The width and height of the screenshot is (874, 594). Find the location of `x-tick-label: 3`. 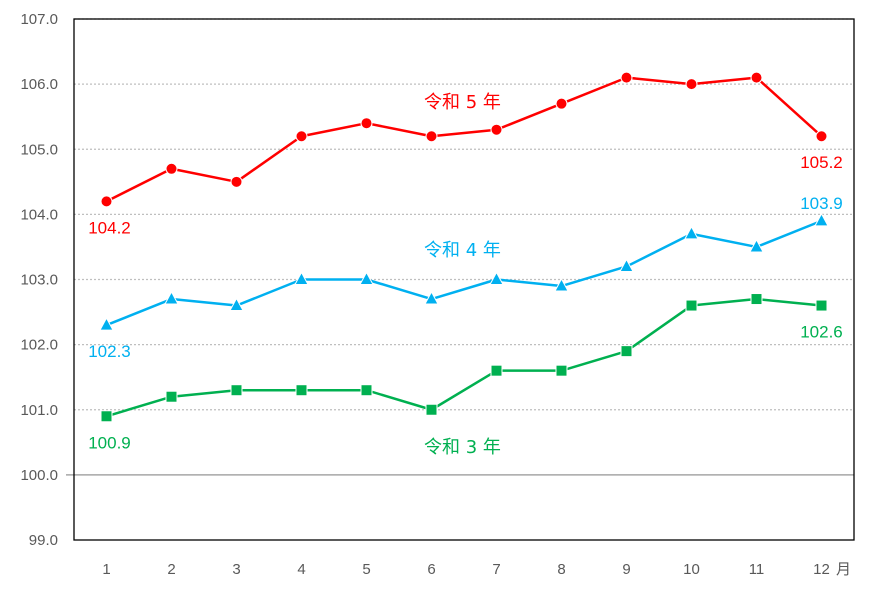

x-tick-label: 3 is located at coordinates (236, 569).